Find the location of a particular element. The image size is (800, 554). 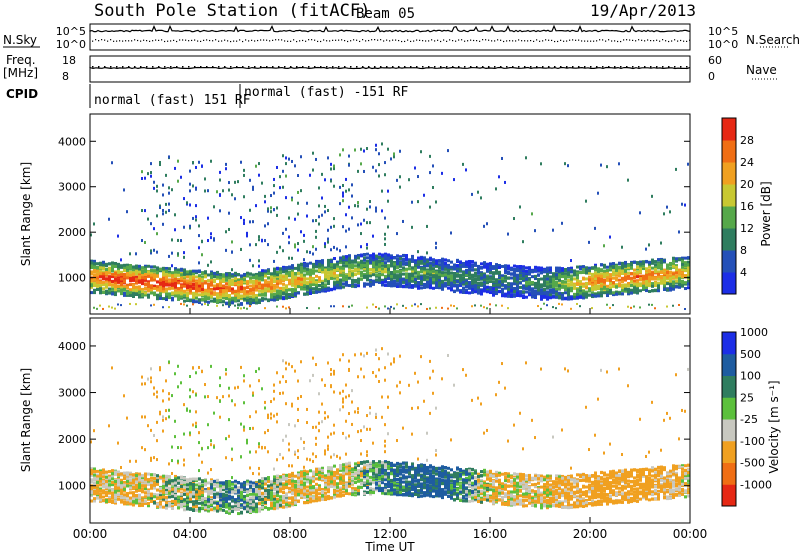

beam-label: Beam 05 is located at coordinates (385, 14).